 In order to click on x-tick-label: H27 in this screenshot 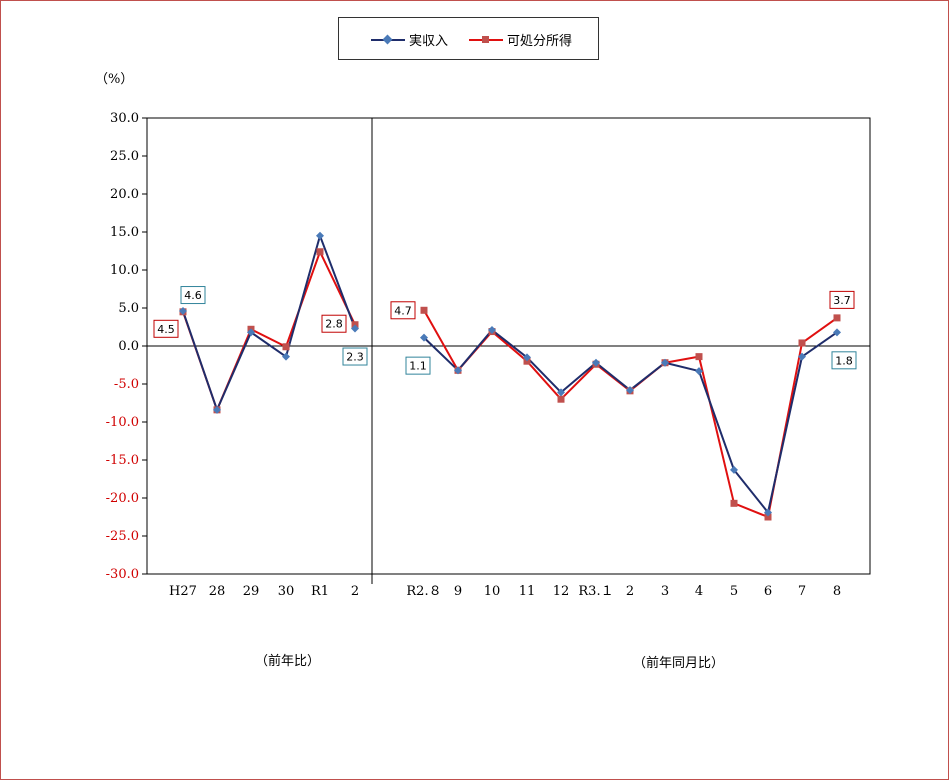, I will do `click(183, 591)`.